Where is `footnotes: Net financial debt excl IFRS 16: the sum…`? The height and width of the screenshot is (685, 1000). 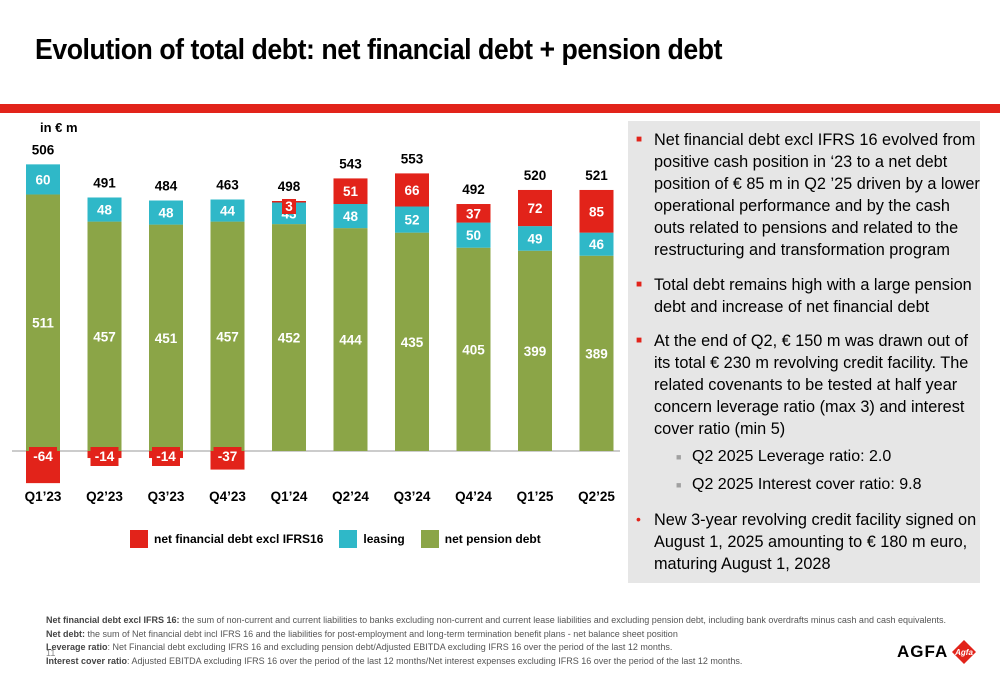
footnotes: Net financial debt excl IFRS 16: the sum… is located at coordinates (496, 641).